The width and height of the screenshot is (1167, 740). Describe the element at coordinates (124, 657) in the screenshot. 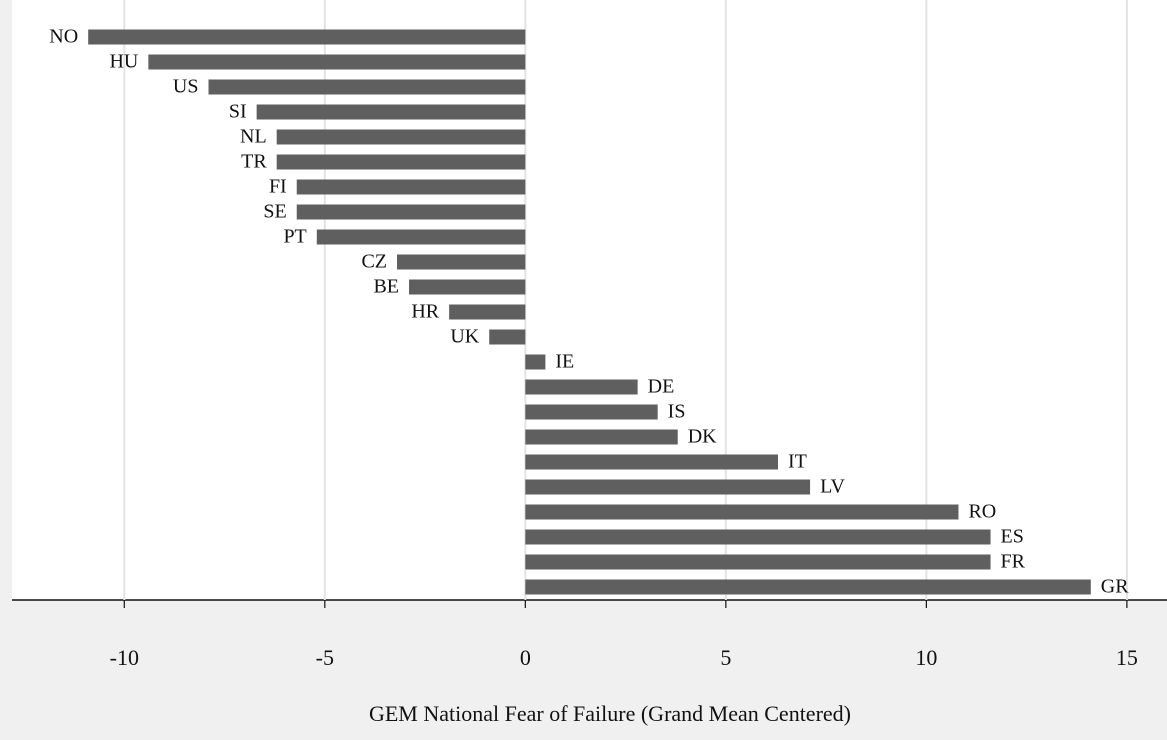

I see `x-tick-label: -10` at that location.